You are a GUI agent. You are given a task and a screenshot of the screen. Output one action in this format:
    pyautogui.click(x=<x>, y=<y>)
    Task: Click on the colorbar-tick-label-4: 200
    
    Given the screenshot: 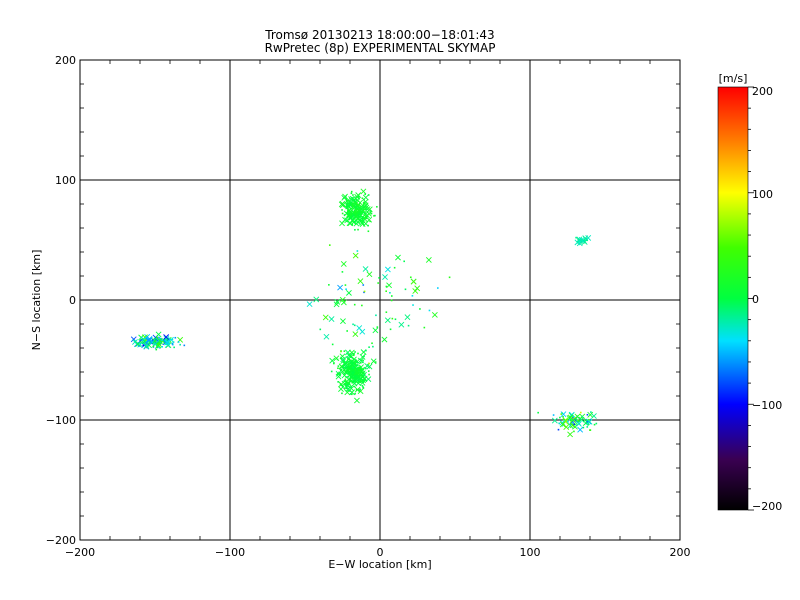 What is the action you would take?
    pyautogui.click(x=762, y=91)
    